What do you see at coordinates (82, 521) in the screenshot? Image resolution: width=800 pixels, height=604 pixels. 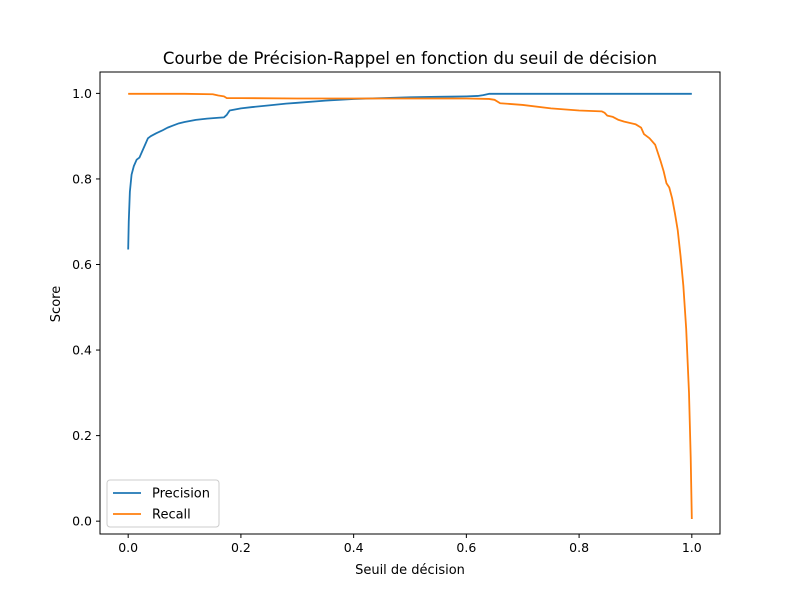 I see `y-tick-label: 0.0` at bounding box center [82, 521].